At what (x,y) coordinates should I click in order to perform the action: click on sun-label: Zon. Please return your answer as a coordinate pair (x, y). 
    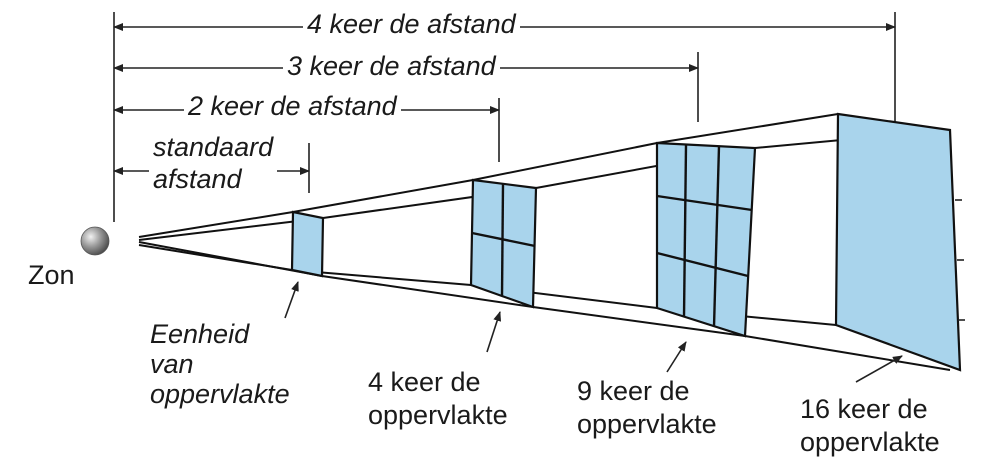
    Looking at the image, I should click on (51, 275).